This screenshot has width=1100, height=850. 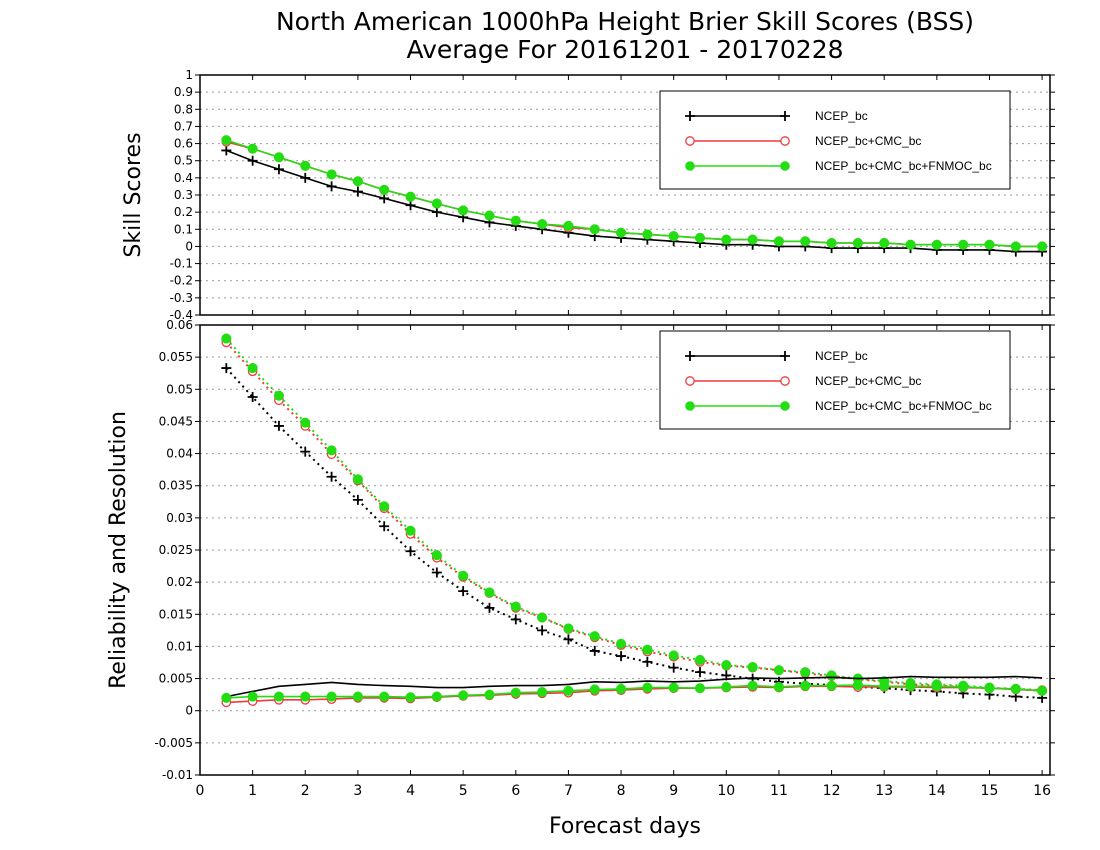 I want to click on series-line, so click(x=634, y=686).